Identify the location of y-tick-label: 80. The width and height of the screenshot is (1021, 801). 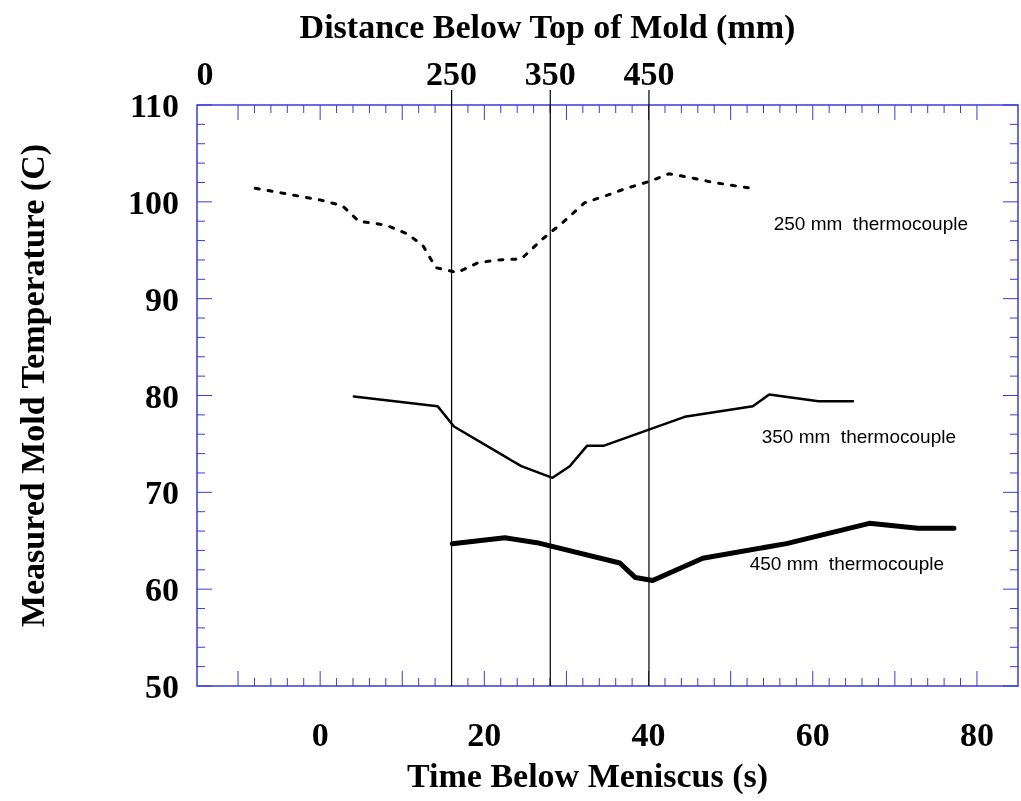
(162, 396).